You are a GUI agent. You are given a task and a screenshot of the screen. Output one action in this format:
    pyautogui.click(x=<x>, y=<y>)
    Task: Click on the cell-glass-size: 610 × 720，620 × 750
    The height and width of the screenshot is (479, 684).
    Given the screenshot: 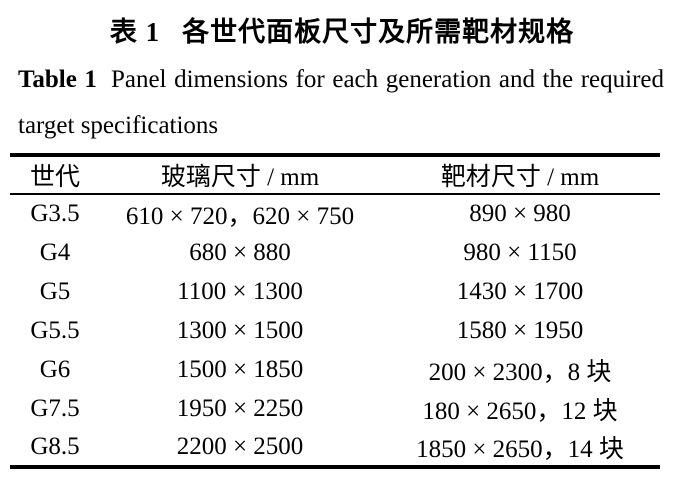 What is the action you would take?
    pyautogui.click(x=240, y=217)
    